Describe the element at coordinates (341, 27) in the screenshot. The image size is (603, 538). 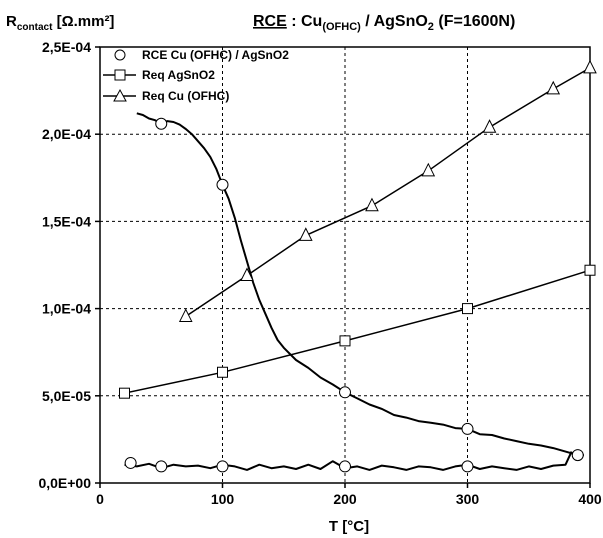
I see `chart-title-sub: (OFHC)` at that location.